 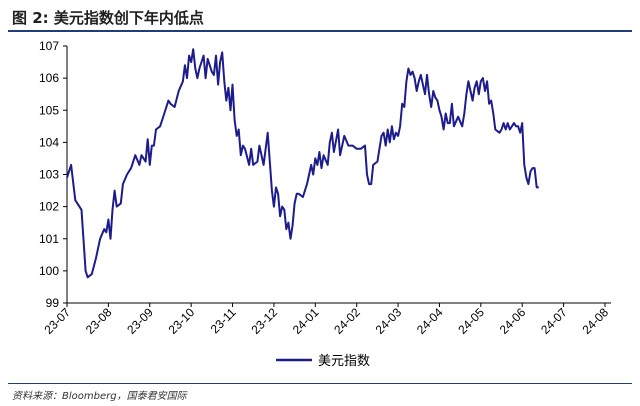 What do you see at coordinates (49, 142) in the screenshot?
I see `y-tick-label: 104` at bounding box center [49, 142].